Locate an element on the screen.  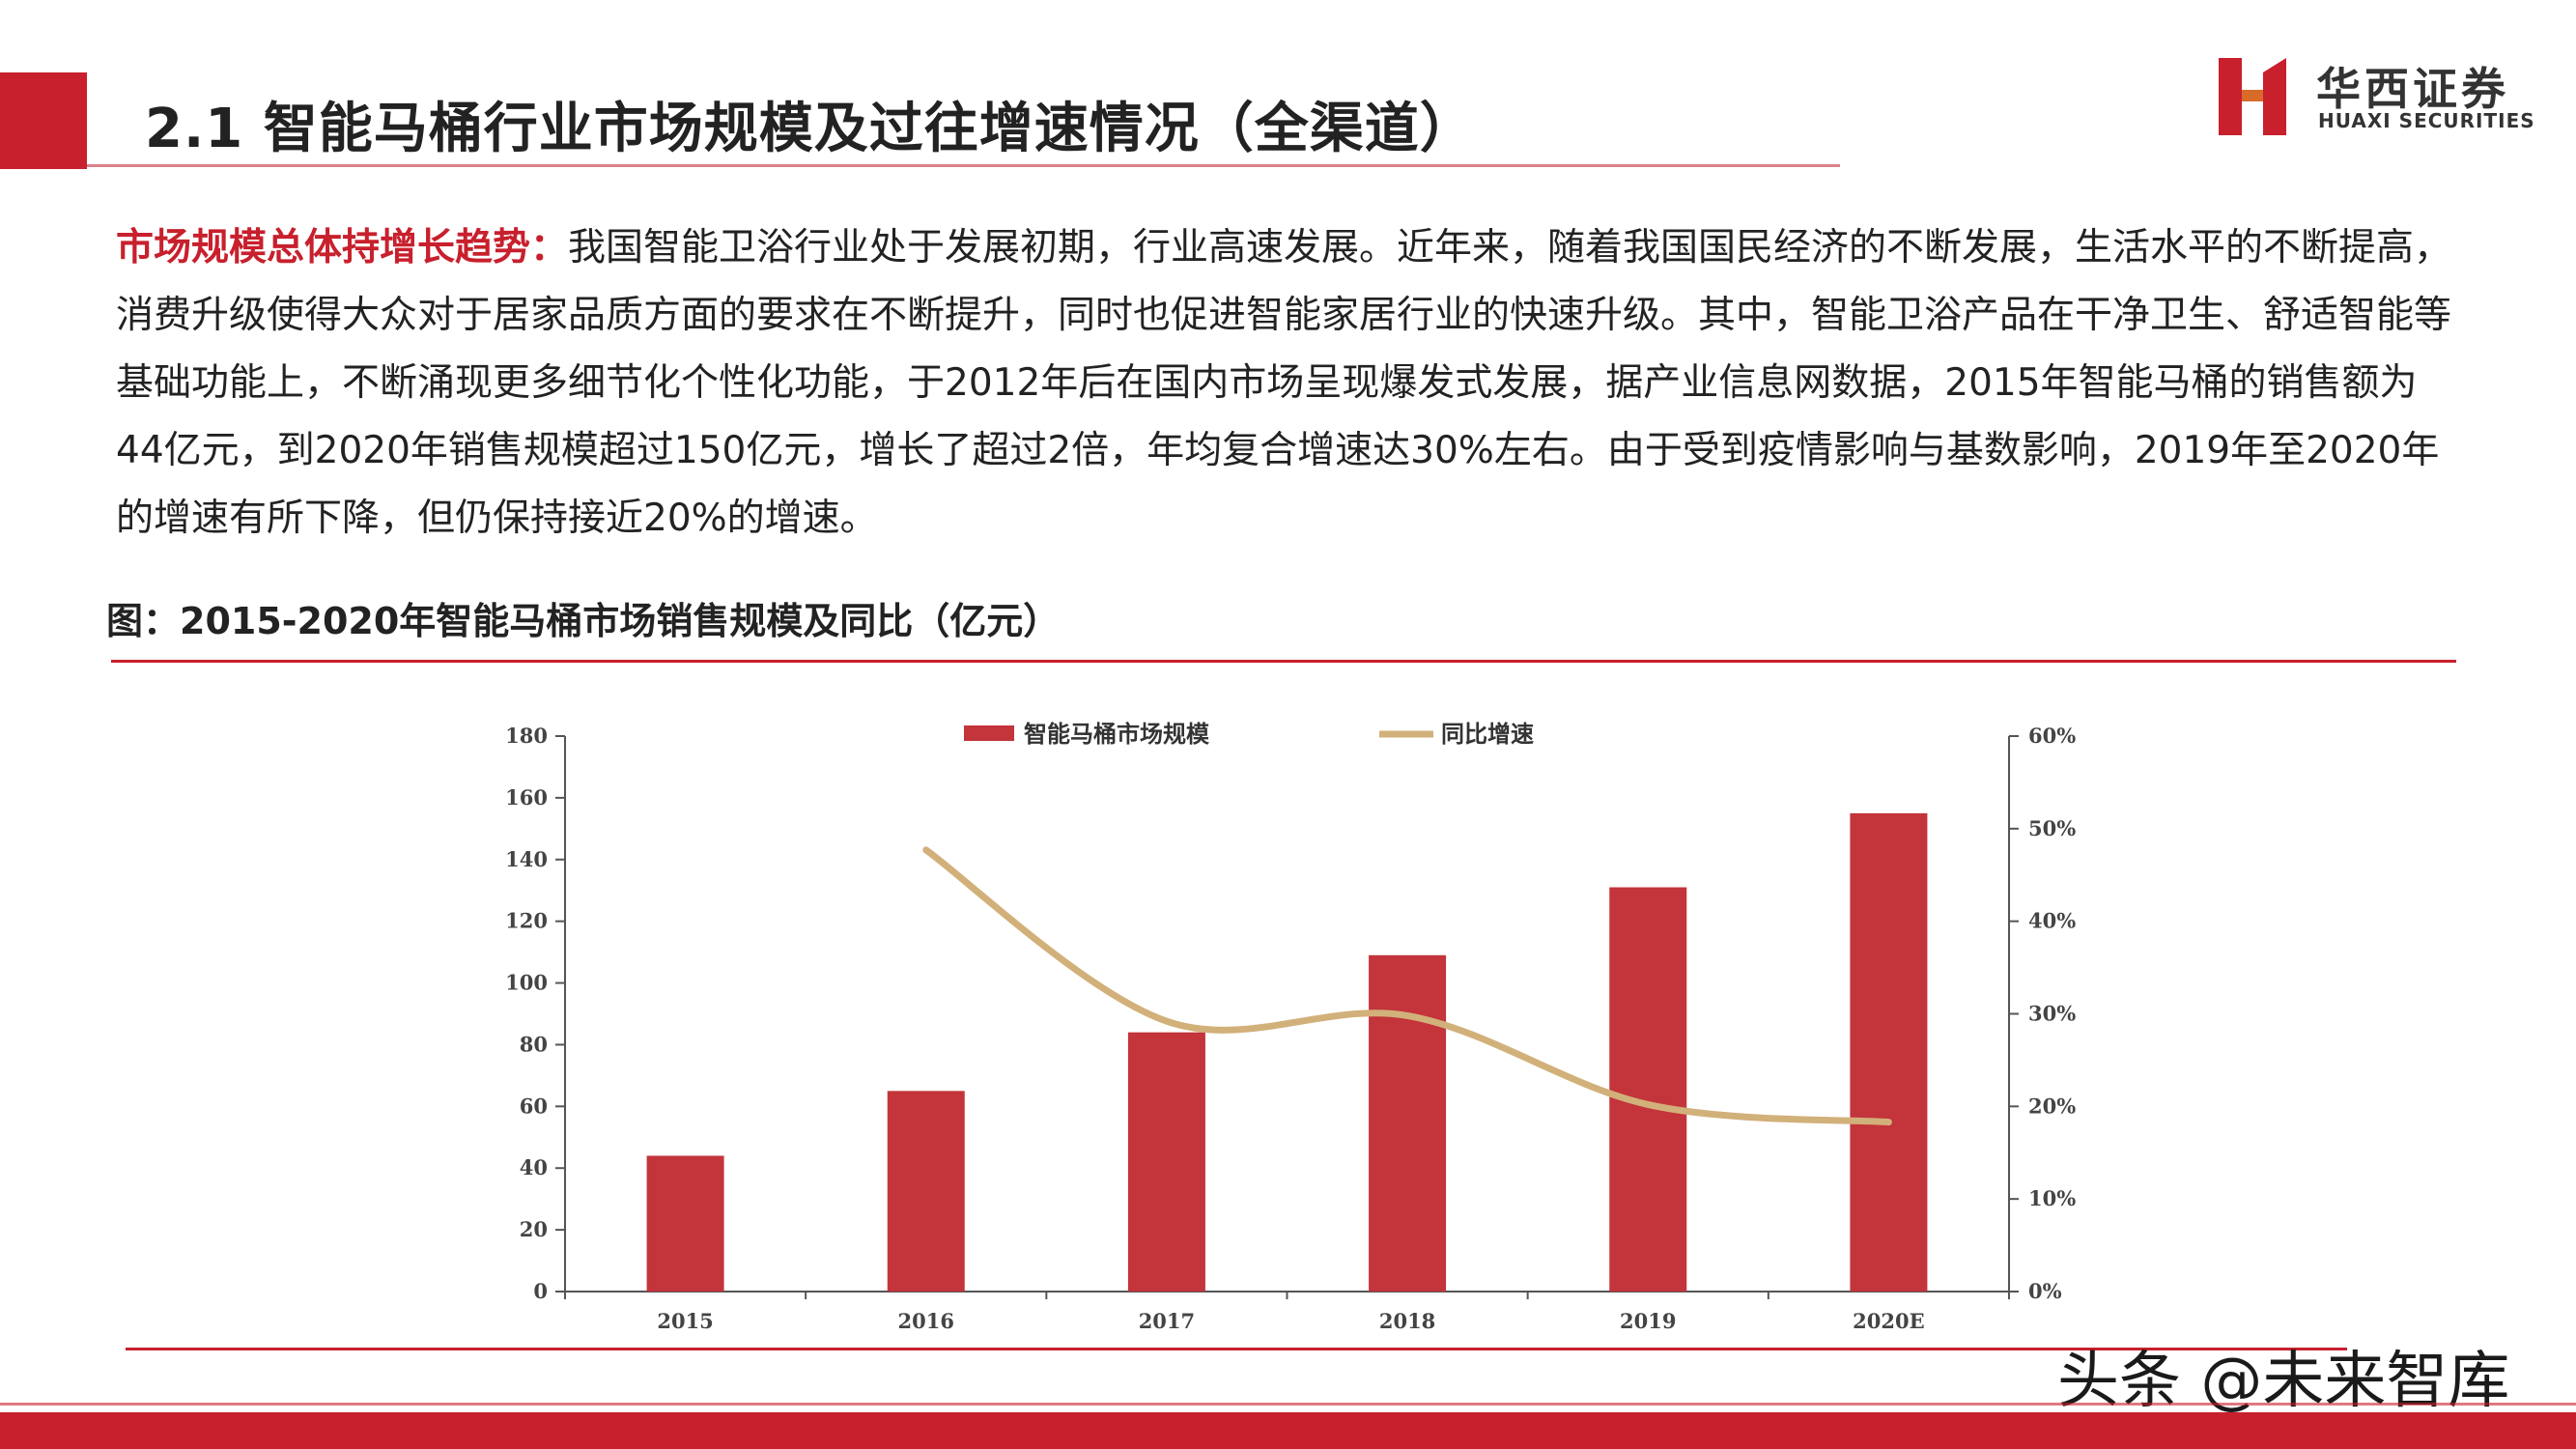
chart-legend: 智能马桶市场规模 同比增速 is located at coordinates (1249, 734).